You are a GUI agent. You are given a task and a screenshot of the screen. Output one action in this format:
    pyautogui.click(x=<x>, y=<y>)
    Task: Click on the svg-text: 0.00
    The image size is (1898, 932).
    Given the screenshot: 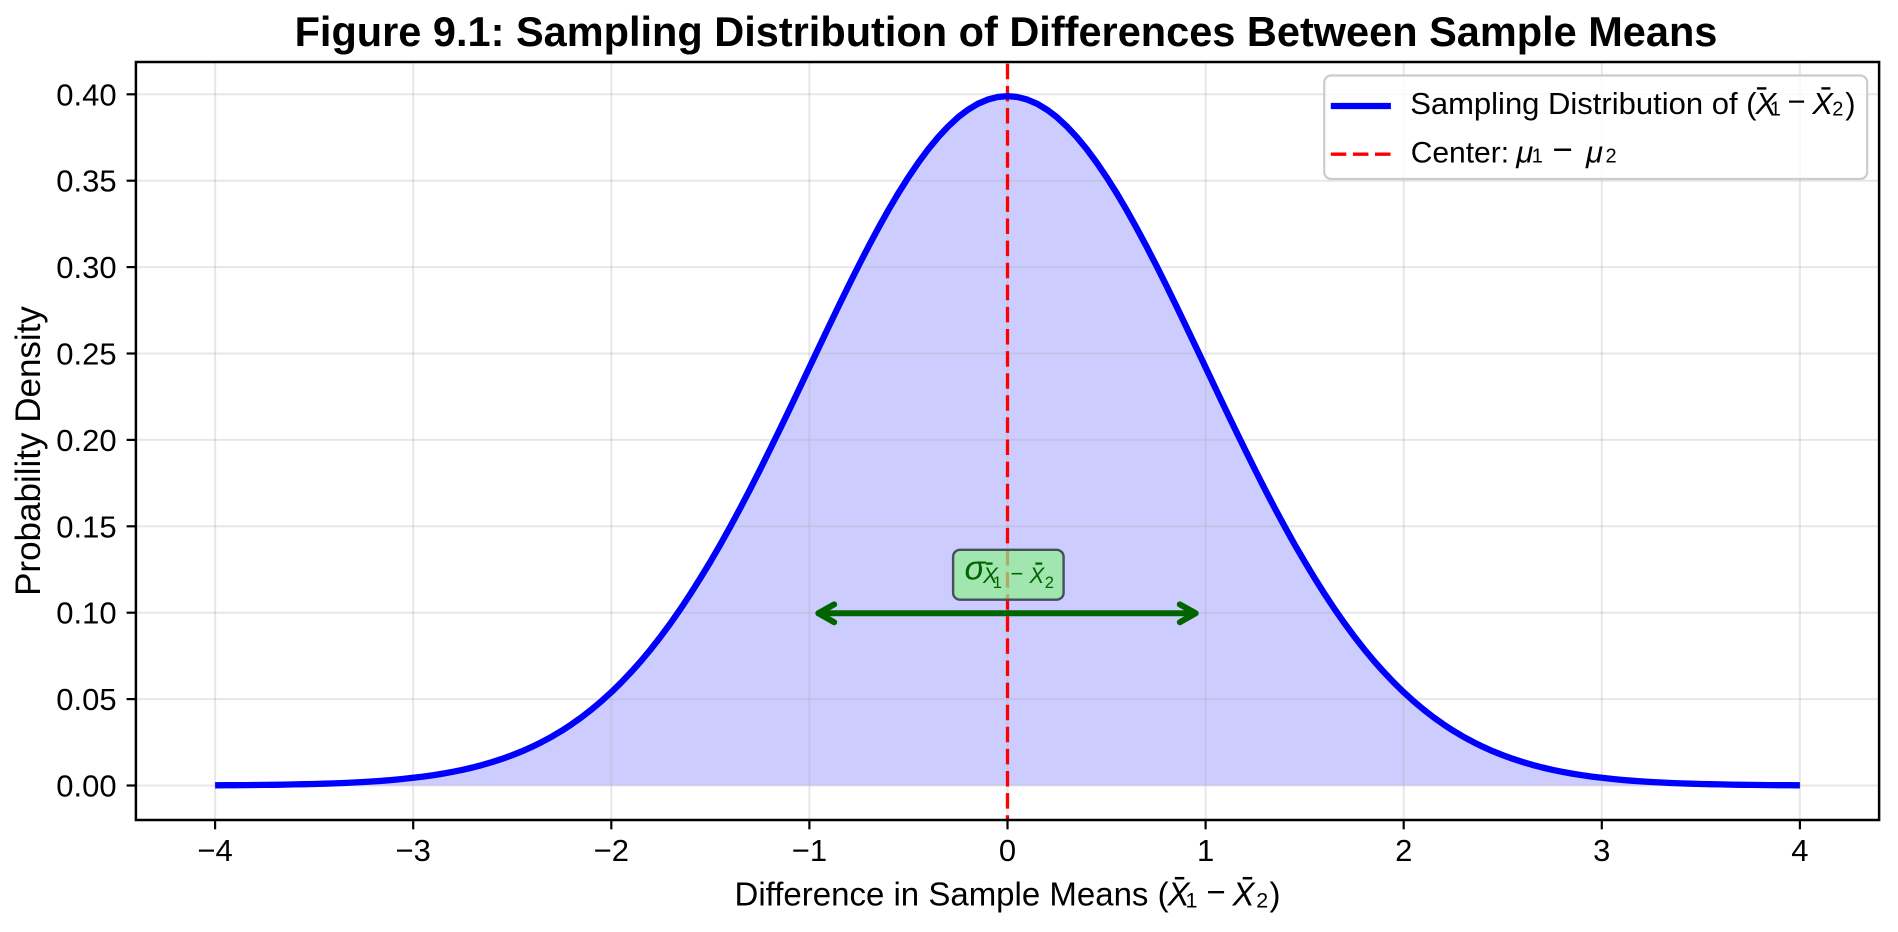 What is the action you would take?
    pyautogui.click(x=86, y=786)
    